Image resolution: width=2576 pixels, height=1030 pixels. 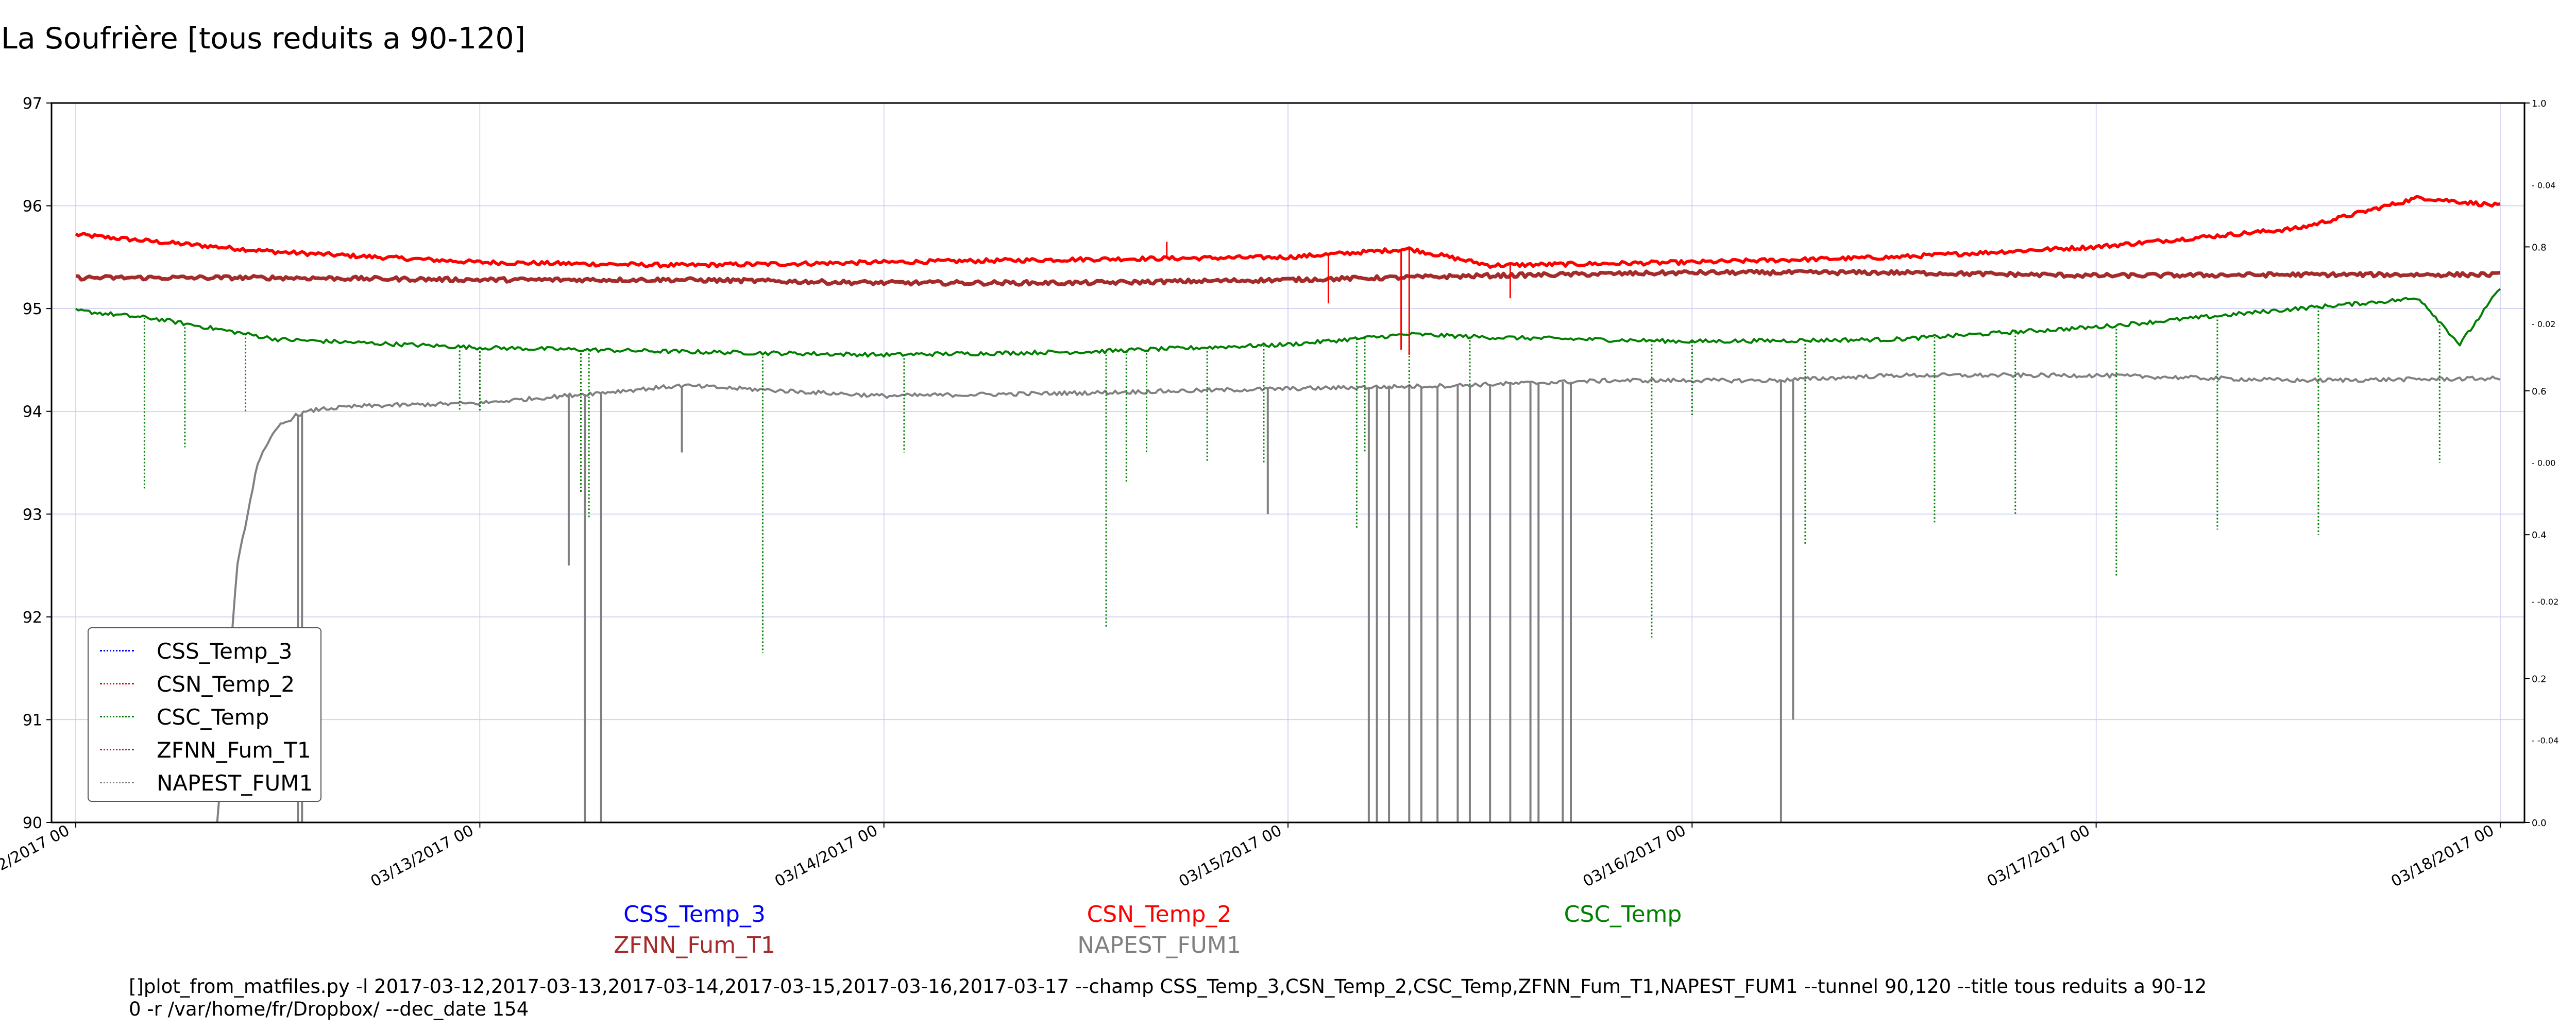 I want to click on x-tick-label: 03/13/2017 00, so click(x=422, y=856).